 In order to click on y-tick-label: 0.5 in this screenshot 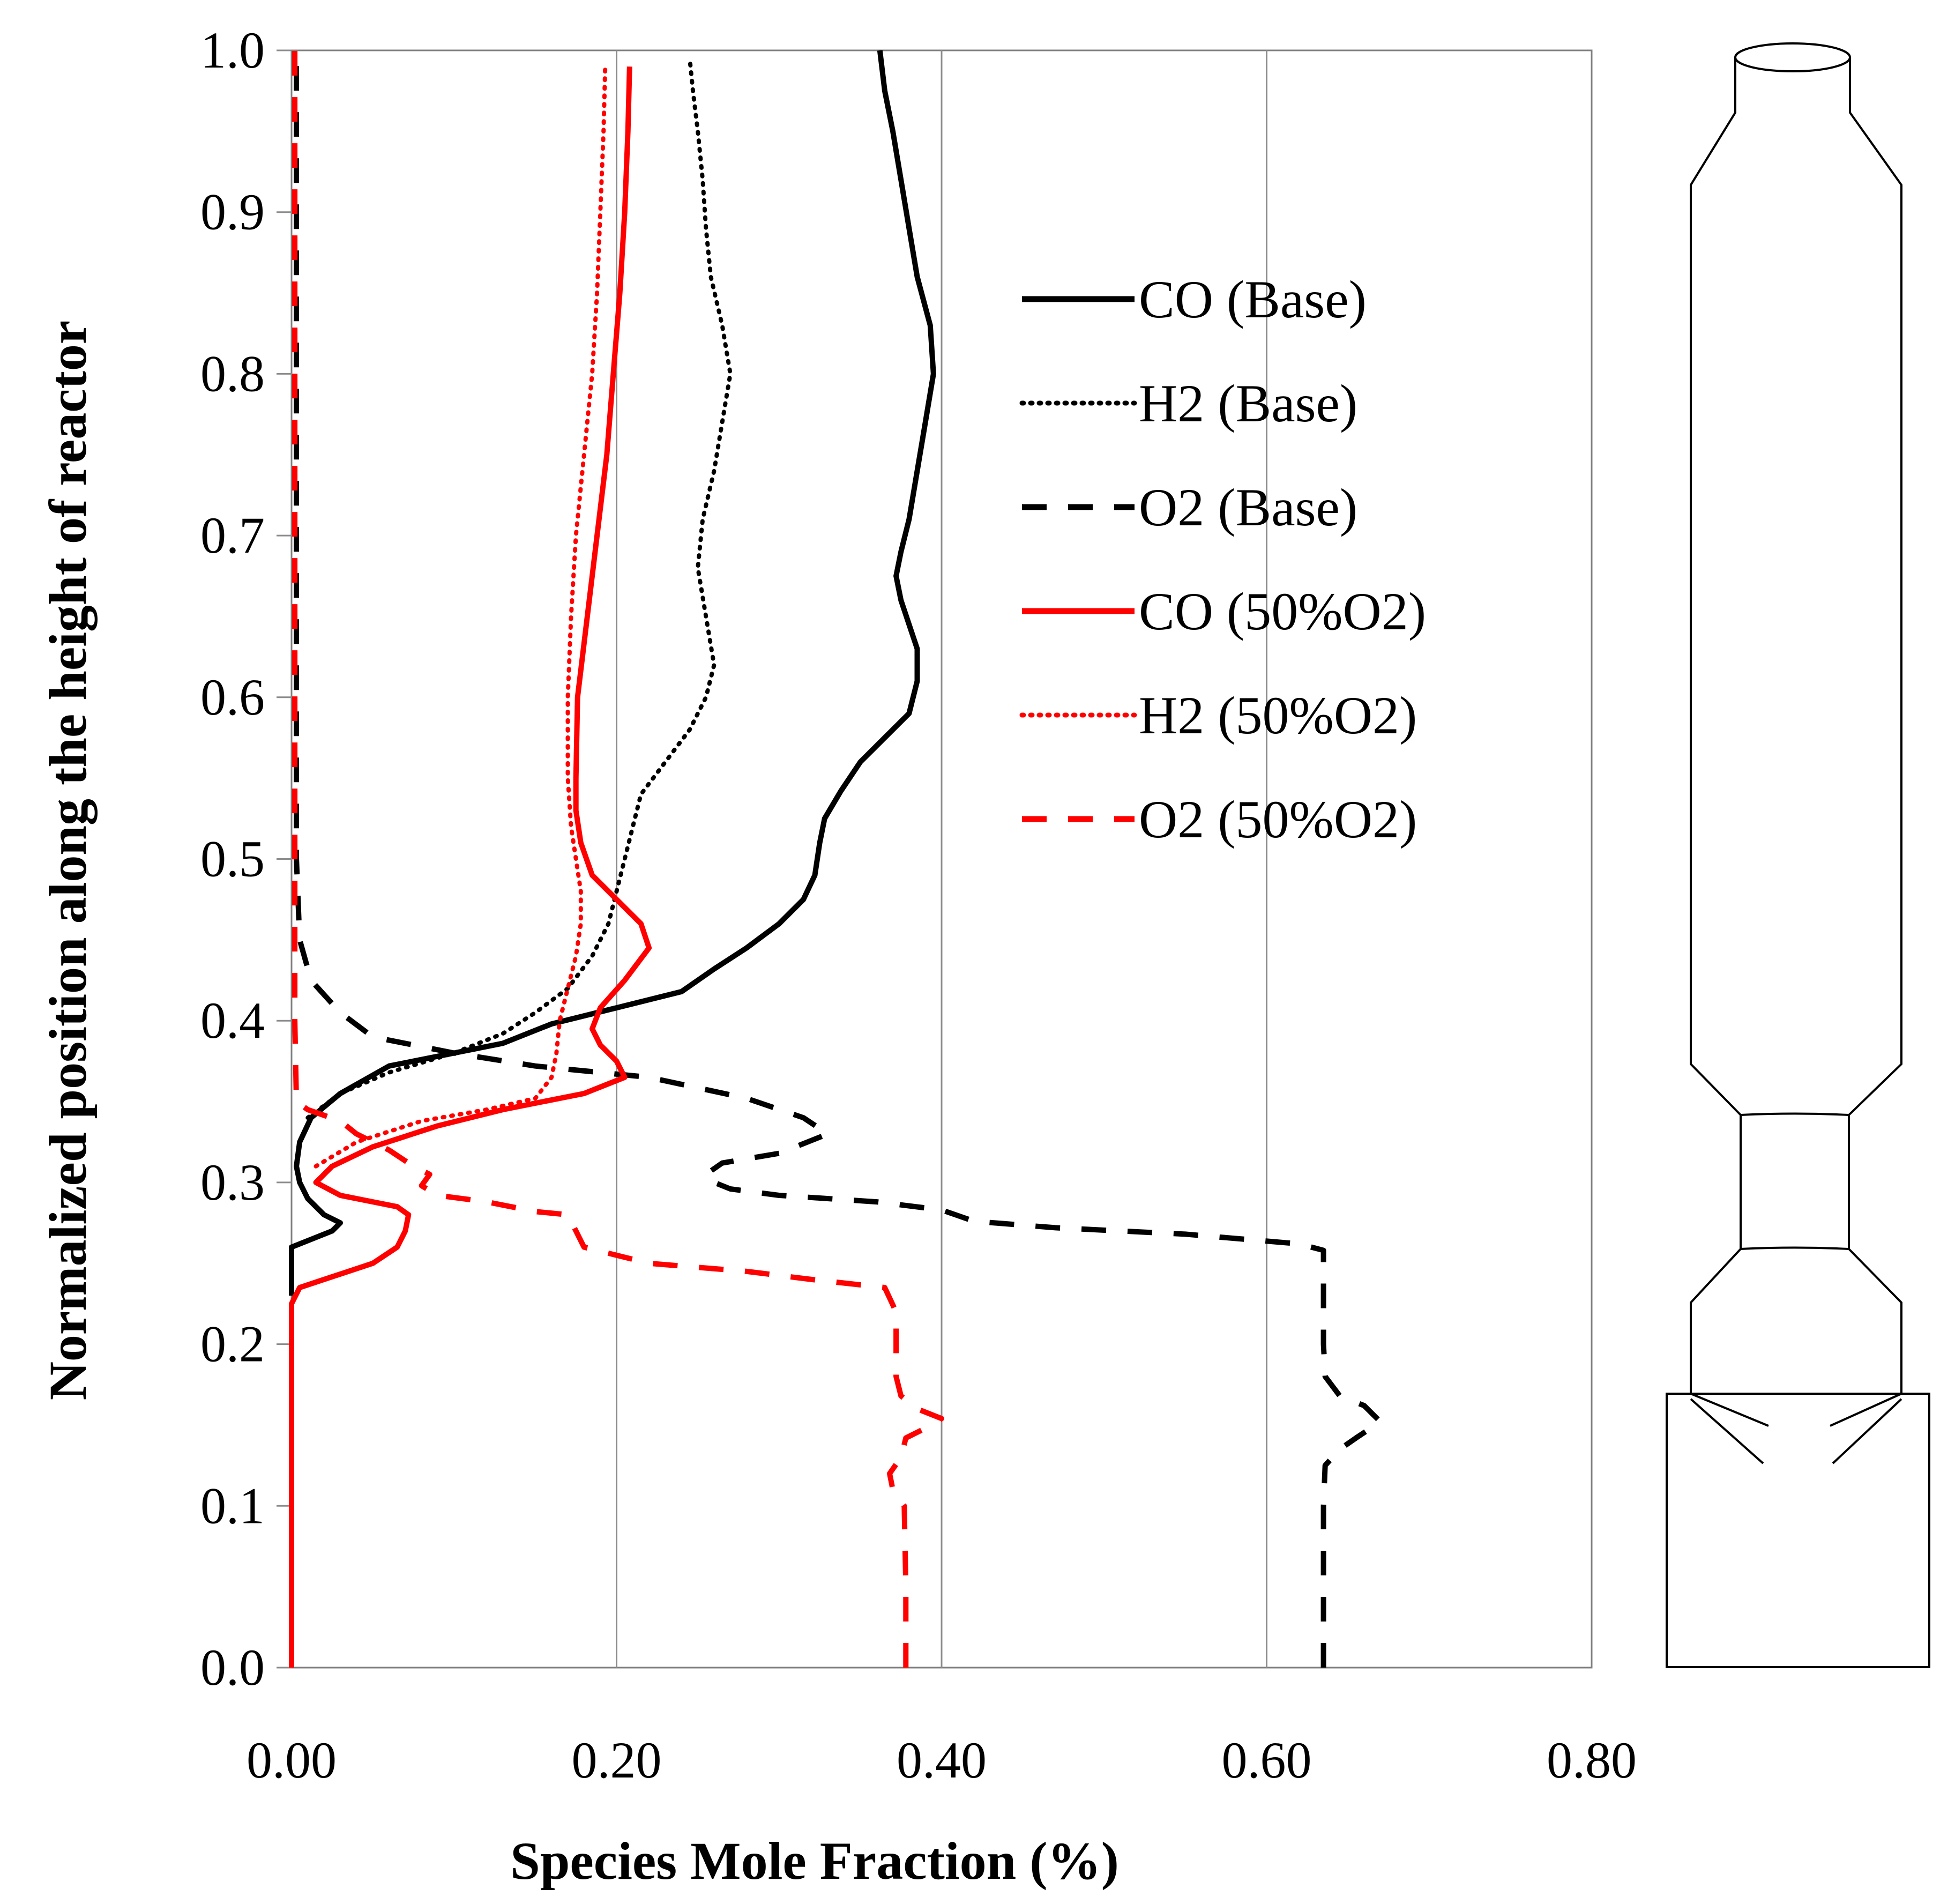, I will do `click(233, 859)`.